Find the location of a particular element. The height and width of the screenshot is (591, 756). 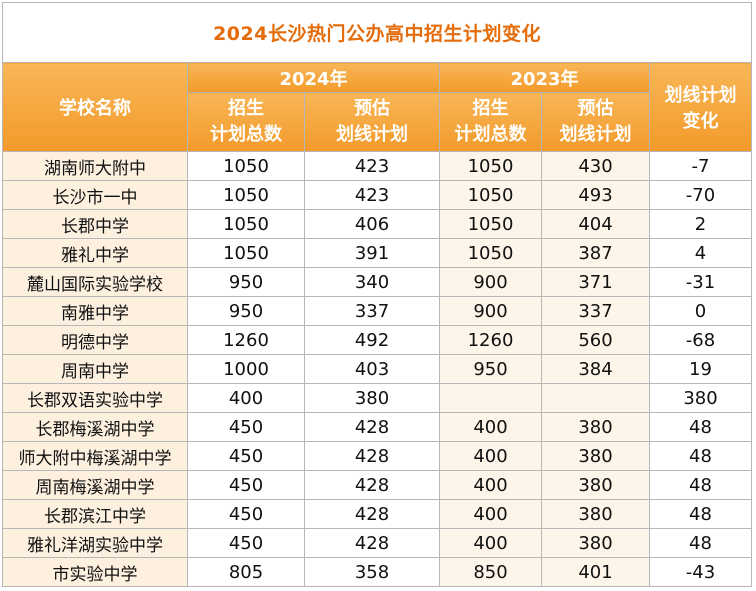

cell-school: 雅礼中学 is located at coordinates (95, 253).